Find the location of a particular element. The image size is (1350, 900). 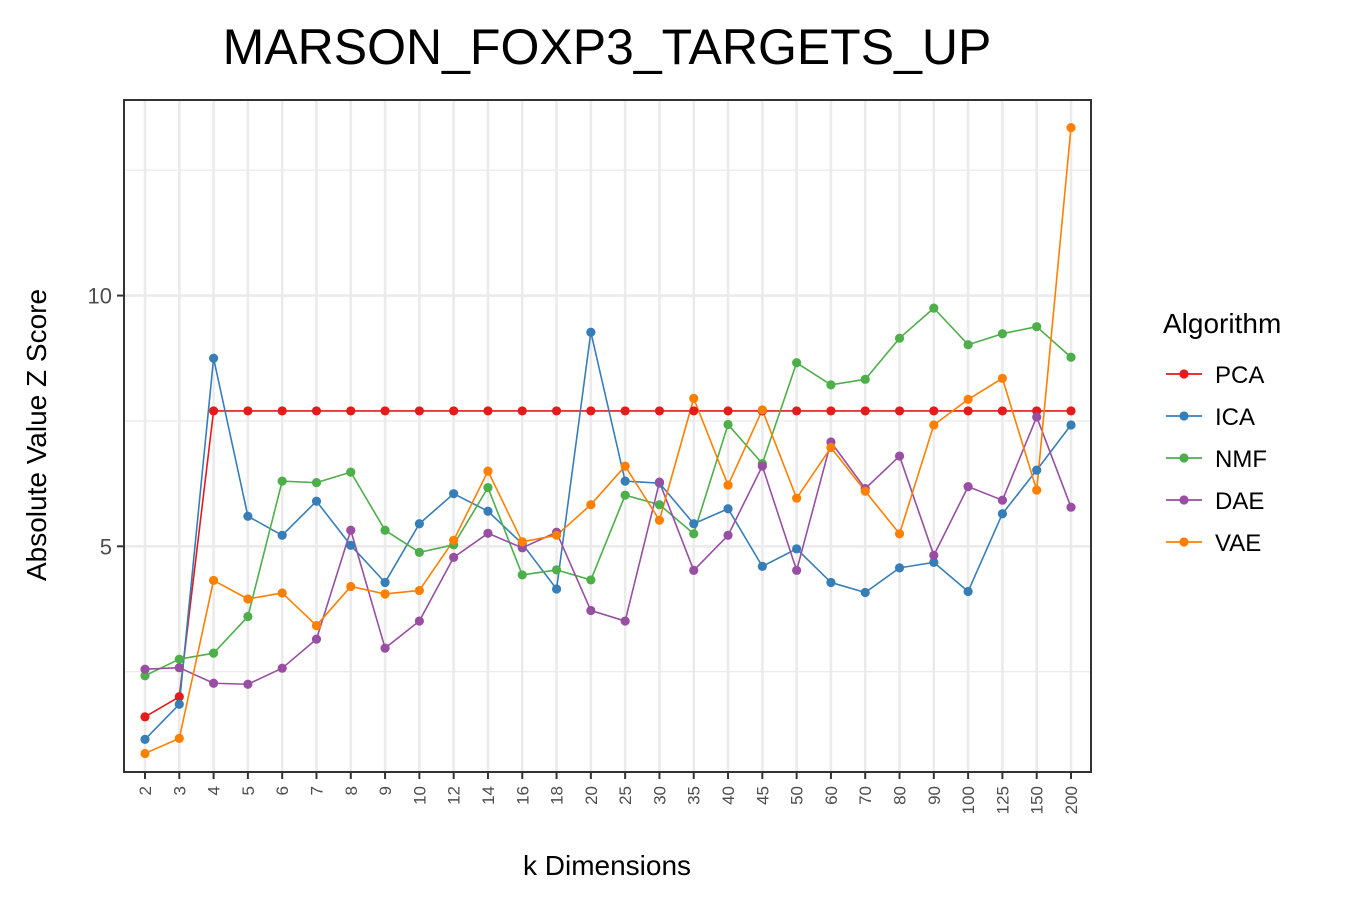

legend-key-point-dae is located at coordinates (1184, 500).